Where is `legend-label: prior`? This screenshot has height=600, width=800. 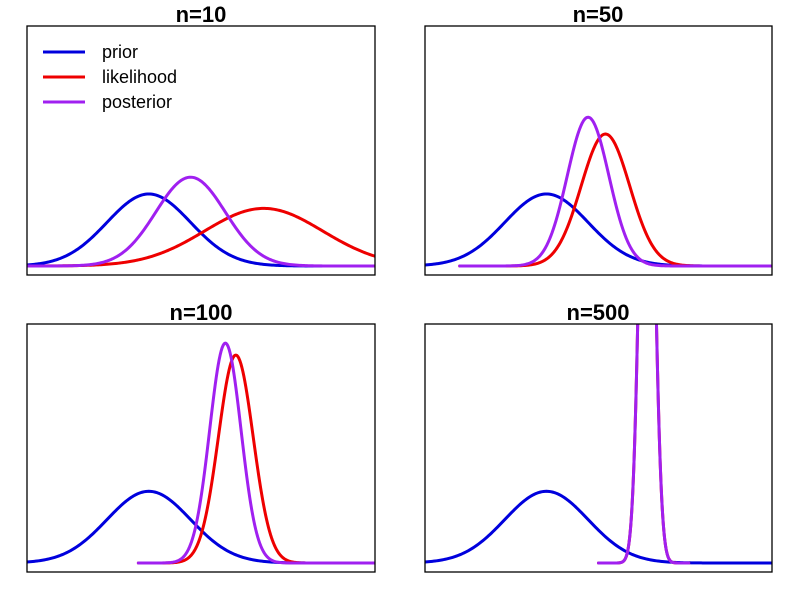
legend-label: prior is located at coordinates (120, 52).